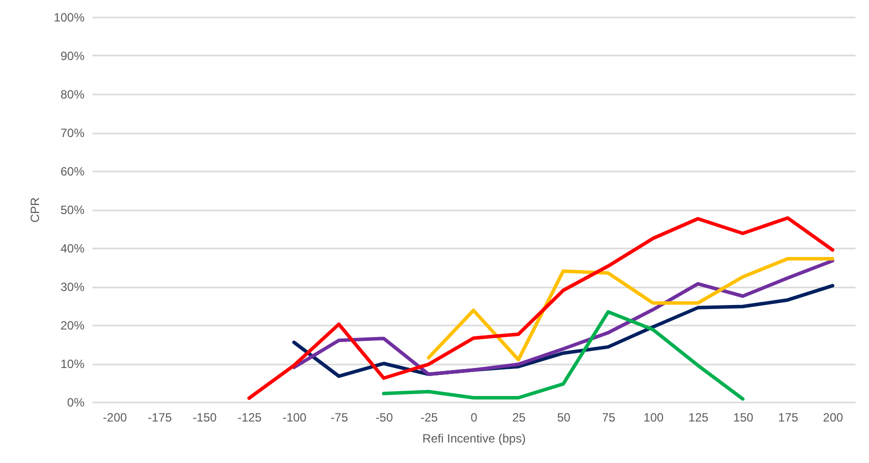 Image resolution: width=869 pixels, height=463 pixels. I want to click on y-tick-label: 10%, so click(72, 364).